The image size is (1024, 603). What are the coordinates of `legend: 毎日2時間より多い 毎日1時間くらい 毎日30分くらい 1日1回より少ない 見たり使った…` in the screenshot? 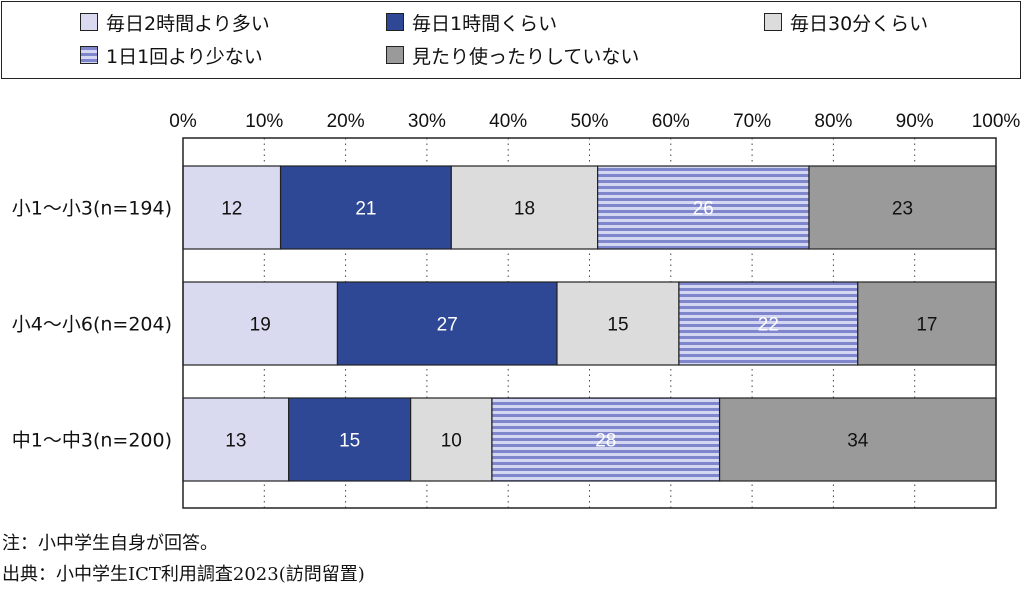 It's located at (511, 40).